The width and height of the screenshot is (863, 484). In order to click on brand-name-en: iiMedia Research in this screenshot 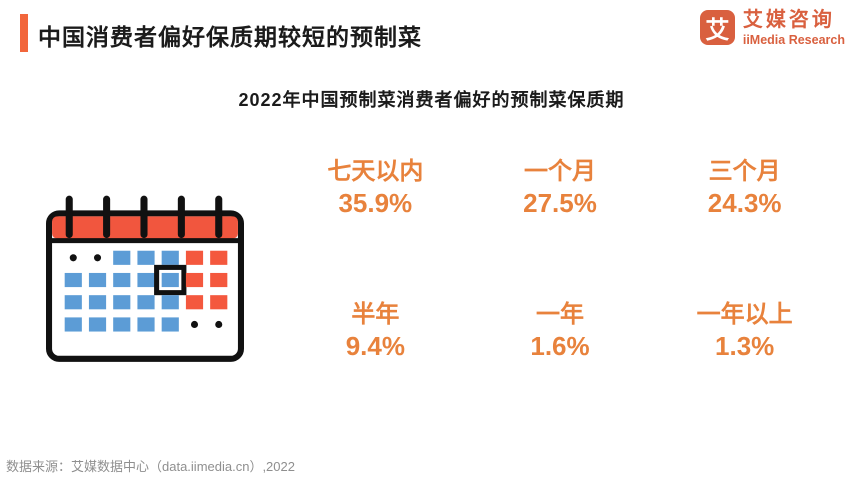, I will do `click(793, 40)`.